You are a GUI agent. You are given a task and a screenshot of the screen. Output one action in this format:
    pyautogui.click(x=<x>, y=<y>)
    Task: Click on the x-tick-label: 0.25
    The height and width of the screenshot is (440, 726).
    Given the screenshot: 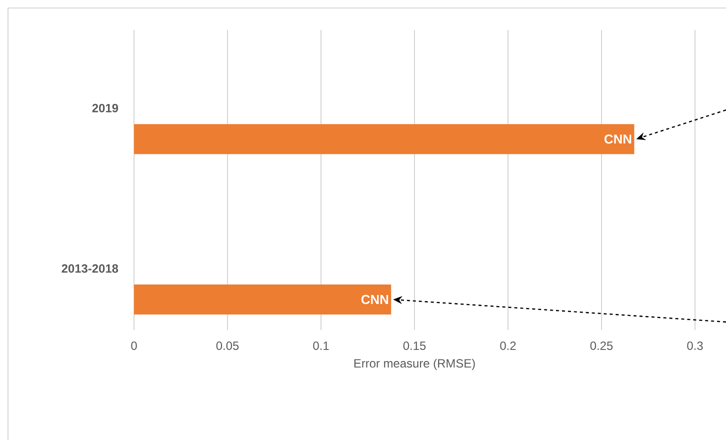 What is the action you would take?
    pyautogui.click(x=601, y=346)
    